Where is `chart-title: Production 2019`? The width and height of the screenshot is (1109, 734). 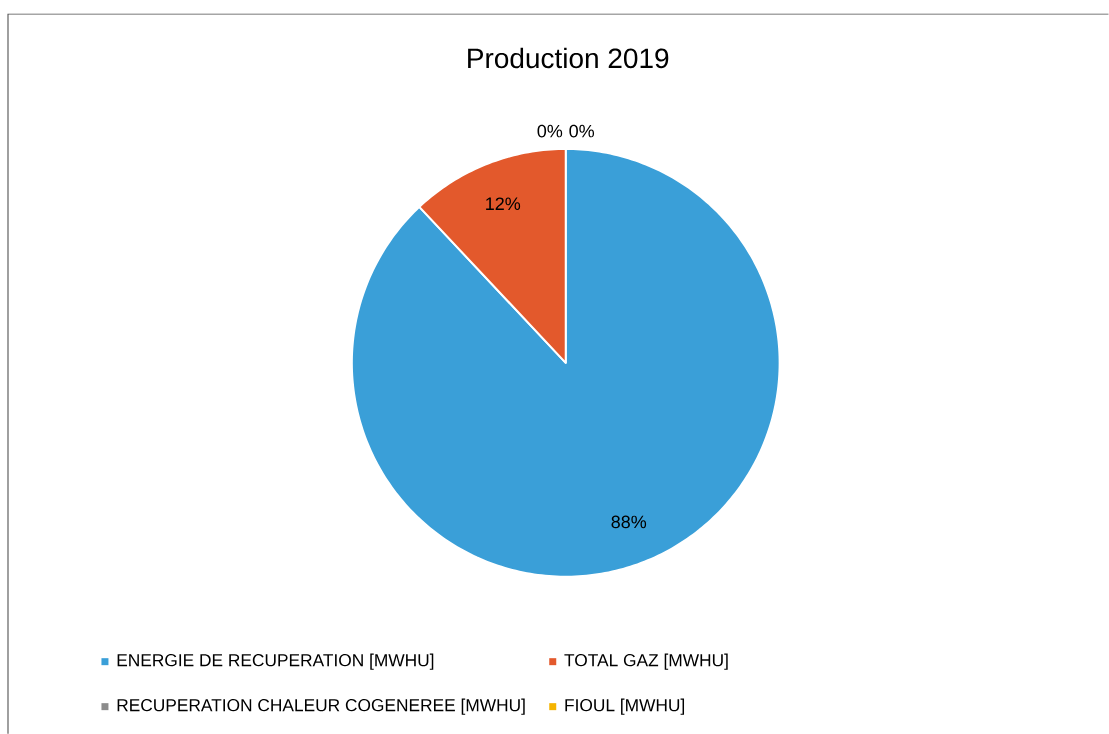 chart-title: Production 2019 is located at coordinates (568, 58).